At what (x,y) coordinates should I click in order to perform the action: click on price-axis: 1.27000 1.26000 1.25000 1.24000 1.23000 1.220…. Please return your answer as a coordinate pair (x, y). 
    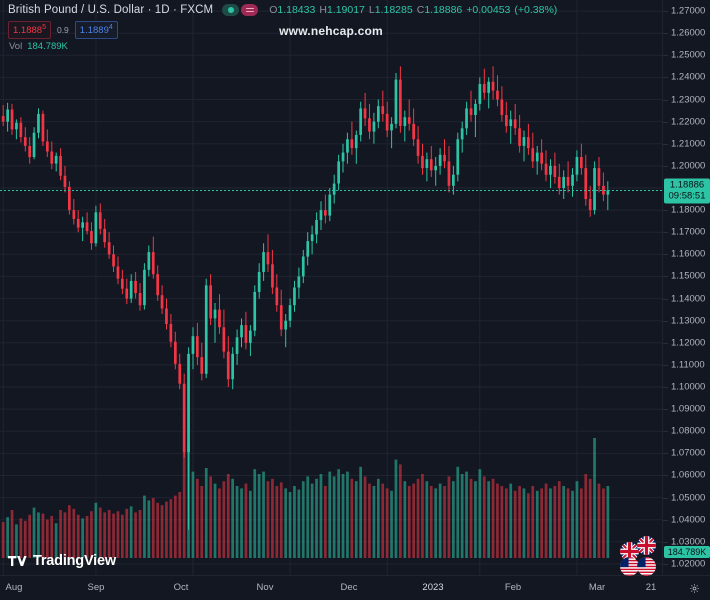
    Looking at the image, I should click on (686, 287).